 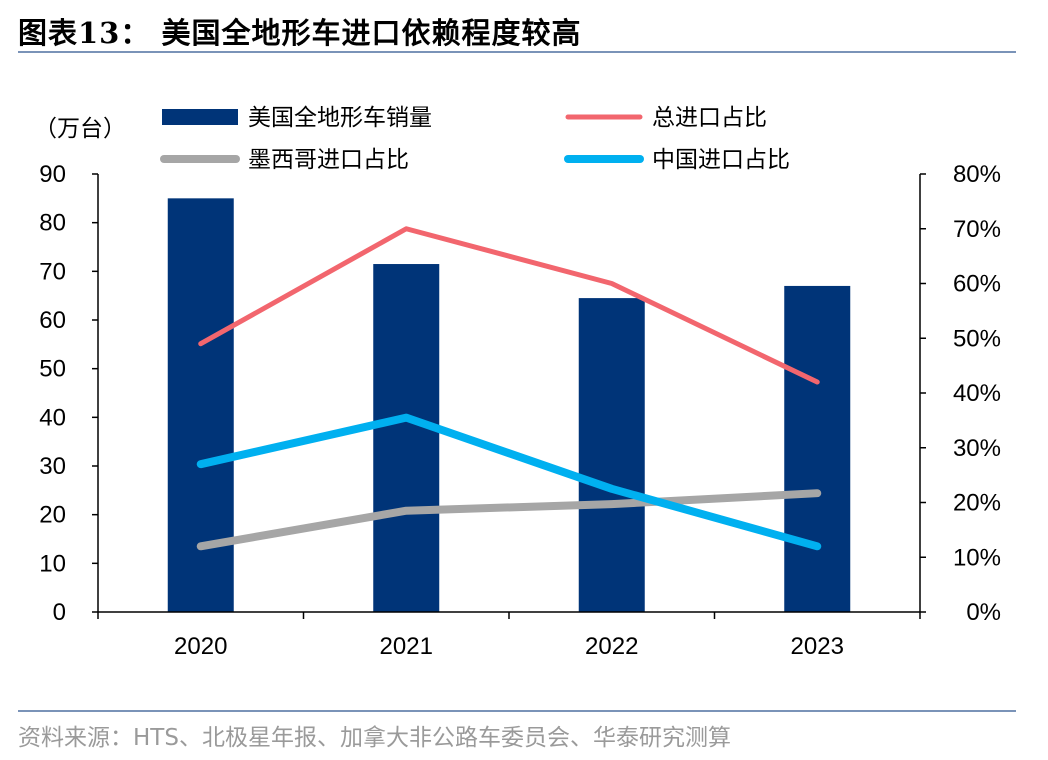 I want to click on left-tick-label: 30, so click(x=52, y=466).